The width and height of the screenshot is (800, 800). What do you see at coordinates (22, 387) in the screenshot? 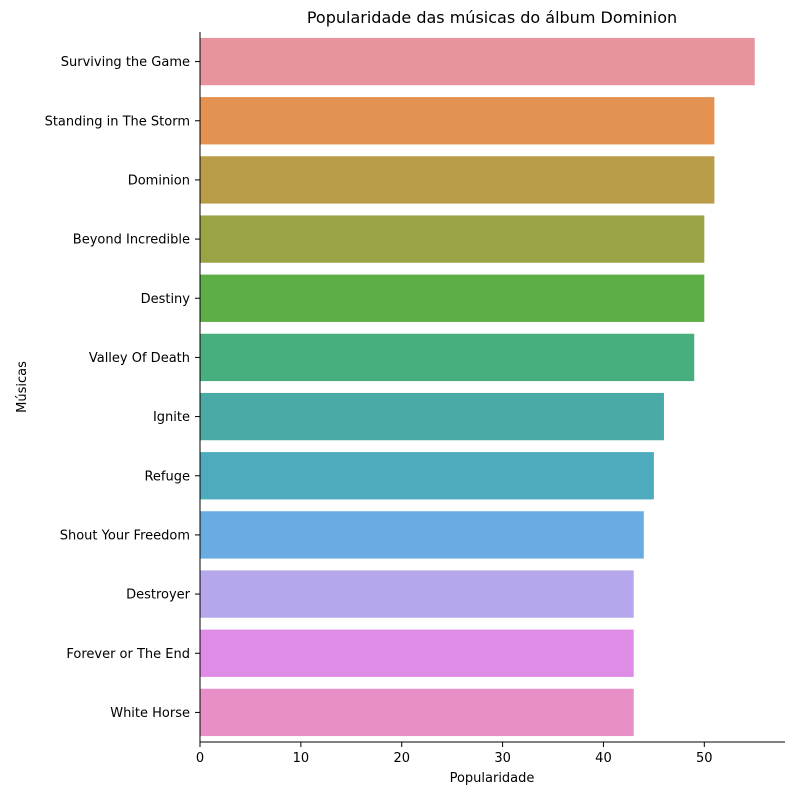
I see `y-axis-label: Músicas` at bounding box center [22, 387].